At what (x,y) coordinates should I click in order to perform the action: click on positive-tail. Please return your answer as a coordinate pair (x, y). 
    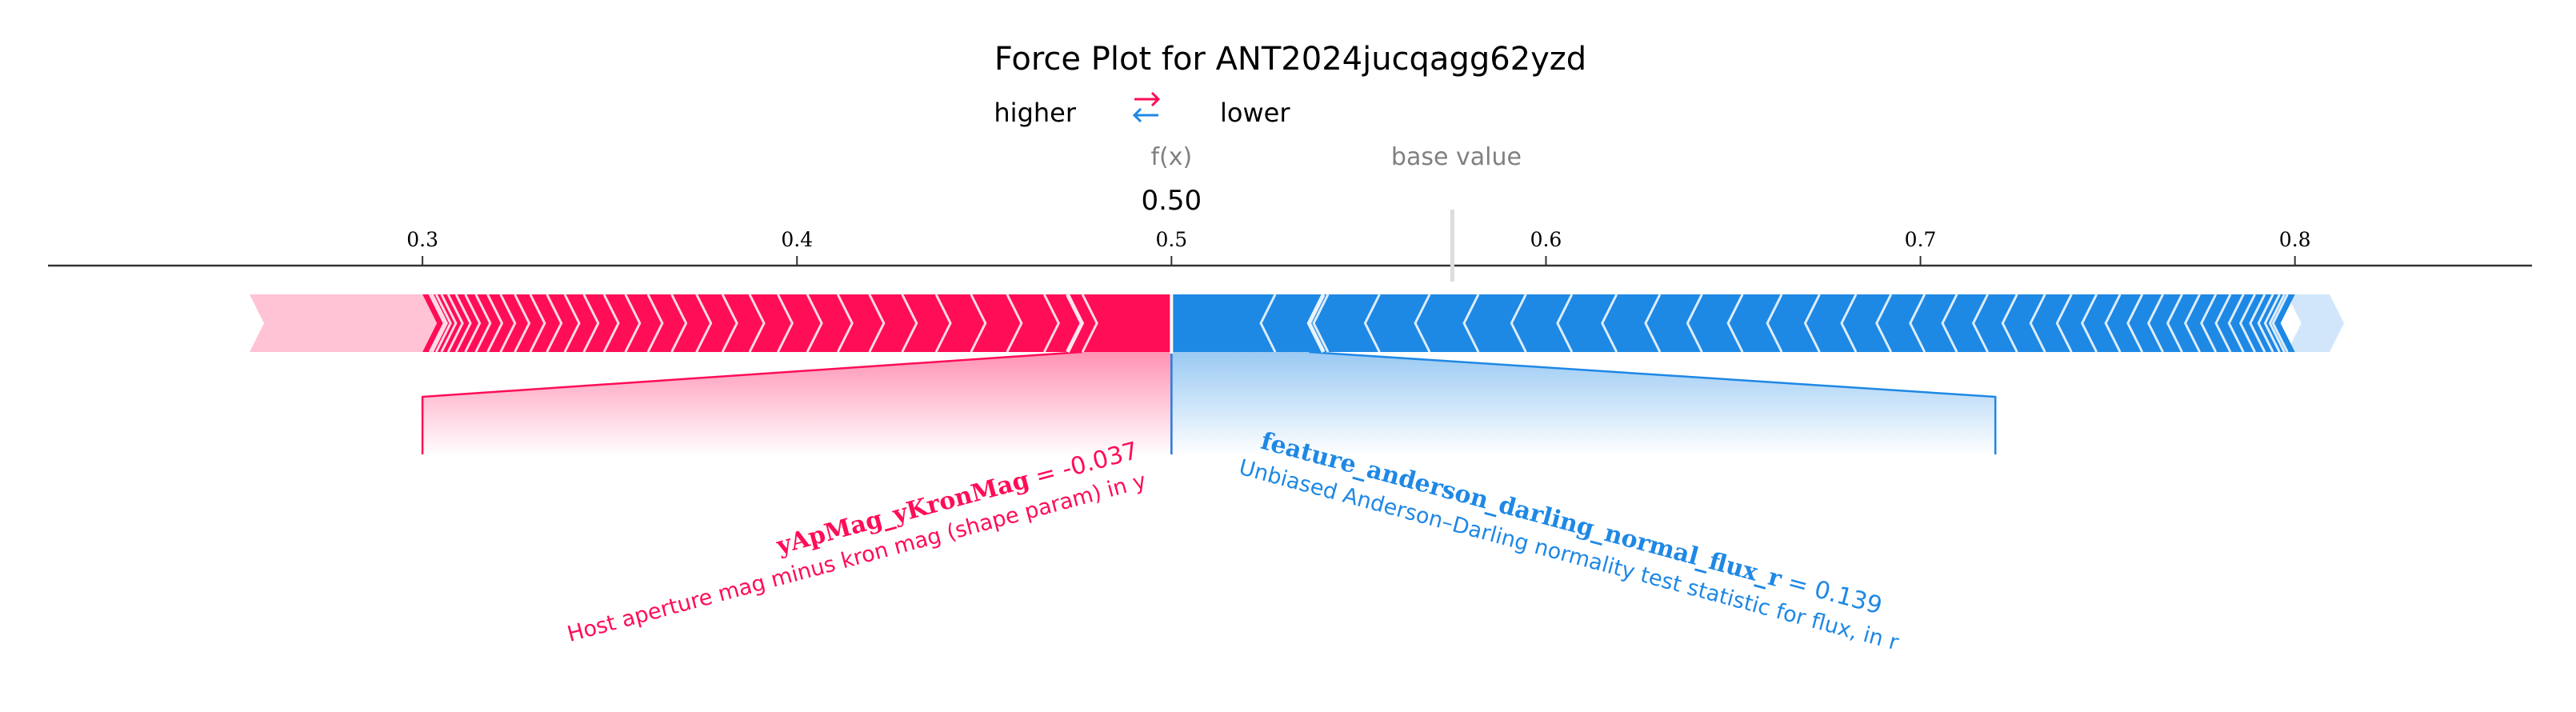
    Looking at the image, I should click on (344, 323).